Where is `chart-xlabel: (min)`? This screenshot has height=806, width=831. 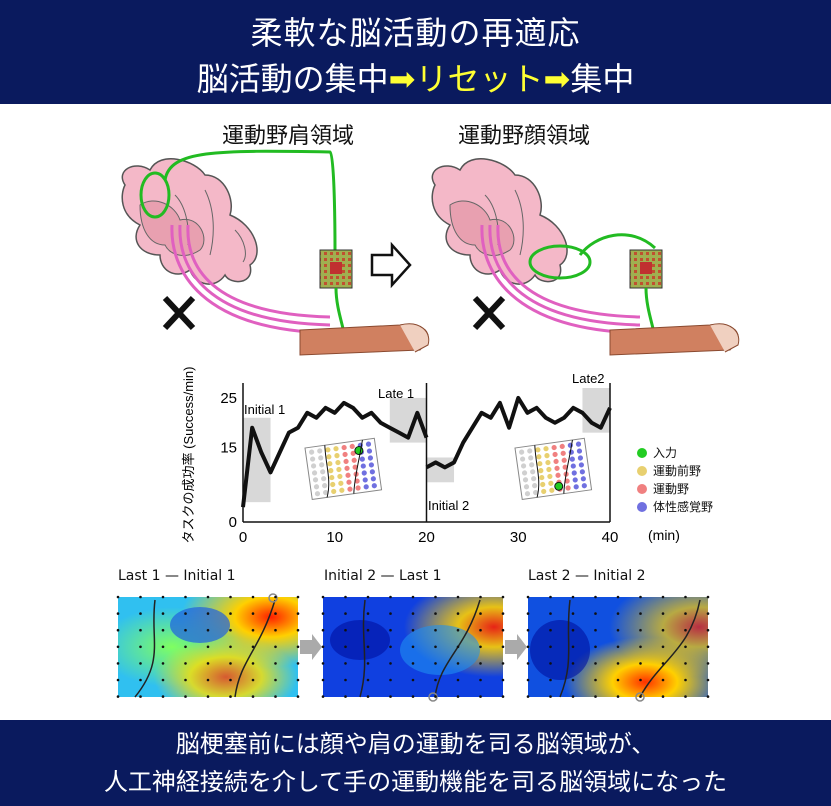 chart-xlabel: (min) is located at coordinates (664, 535).